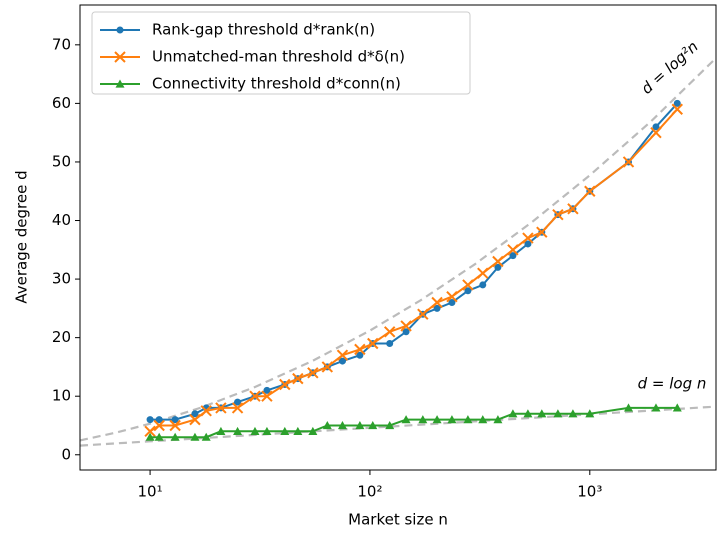 The height and width of the screenshot is (533, 718). Describe the element at coordinates (61, 279) in the screenshot. I see `y-tick-label: 30` at that location.